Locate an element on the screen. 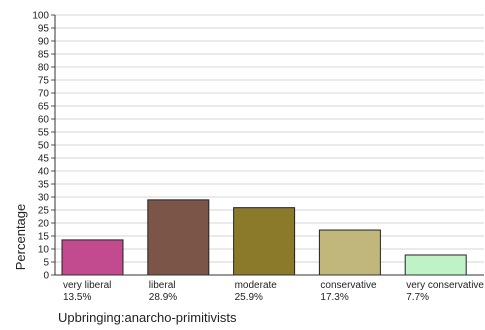 Image resolution: width=485 pixels, height=330 pixels. bar-very-liberal is located at coordinates (92, 257).